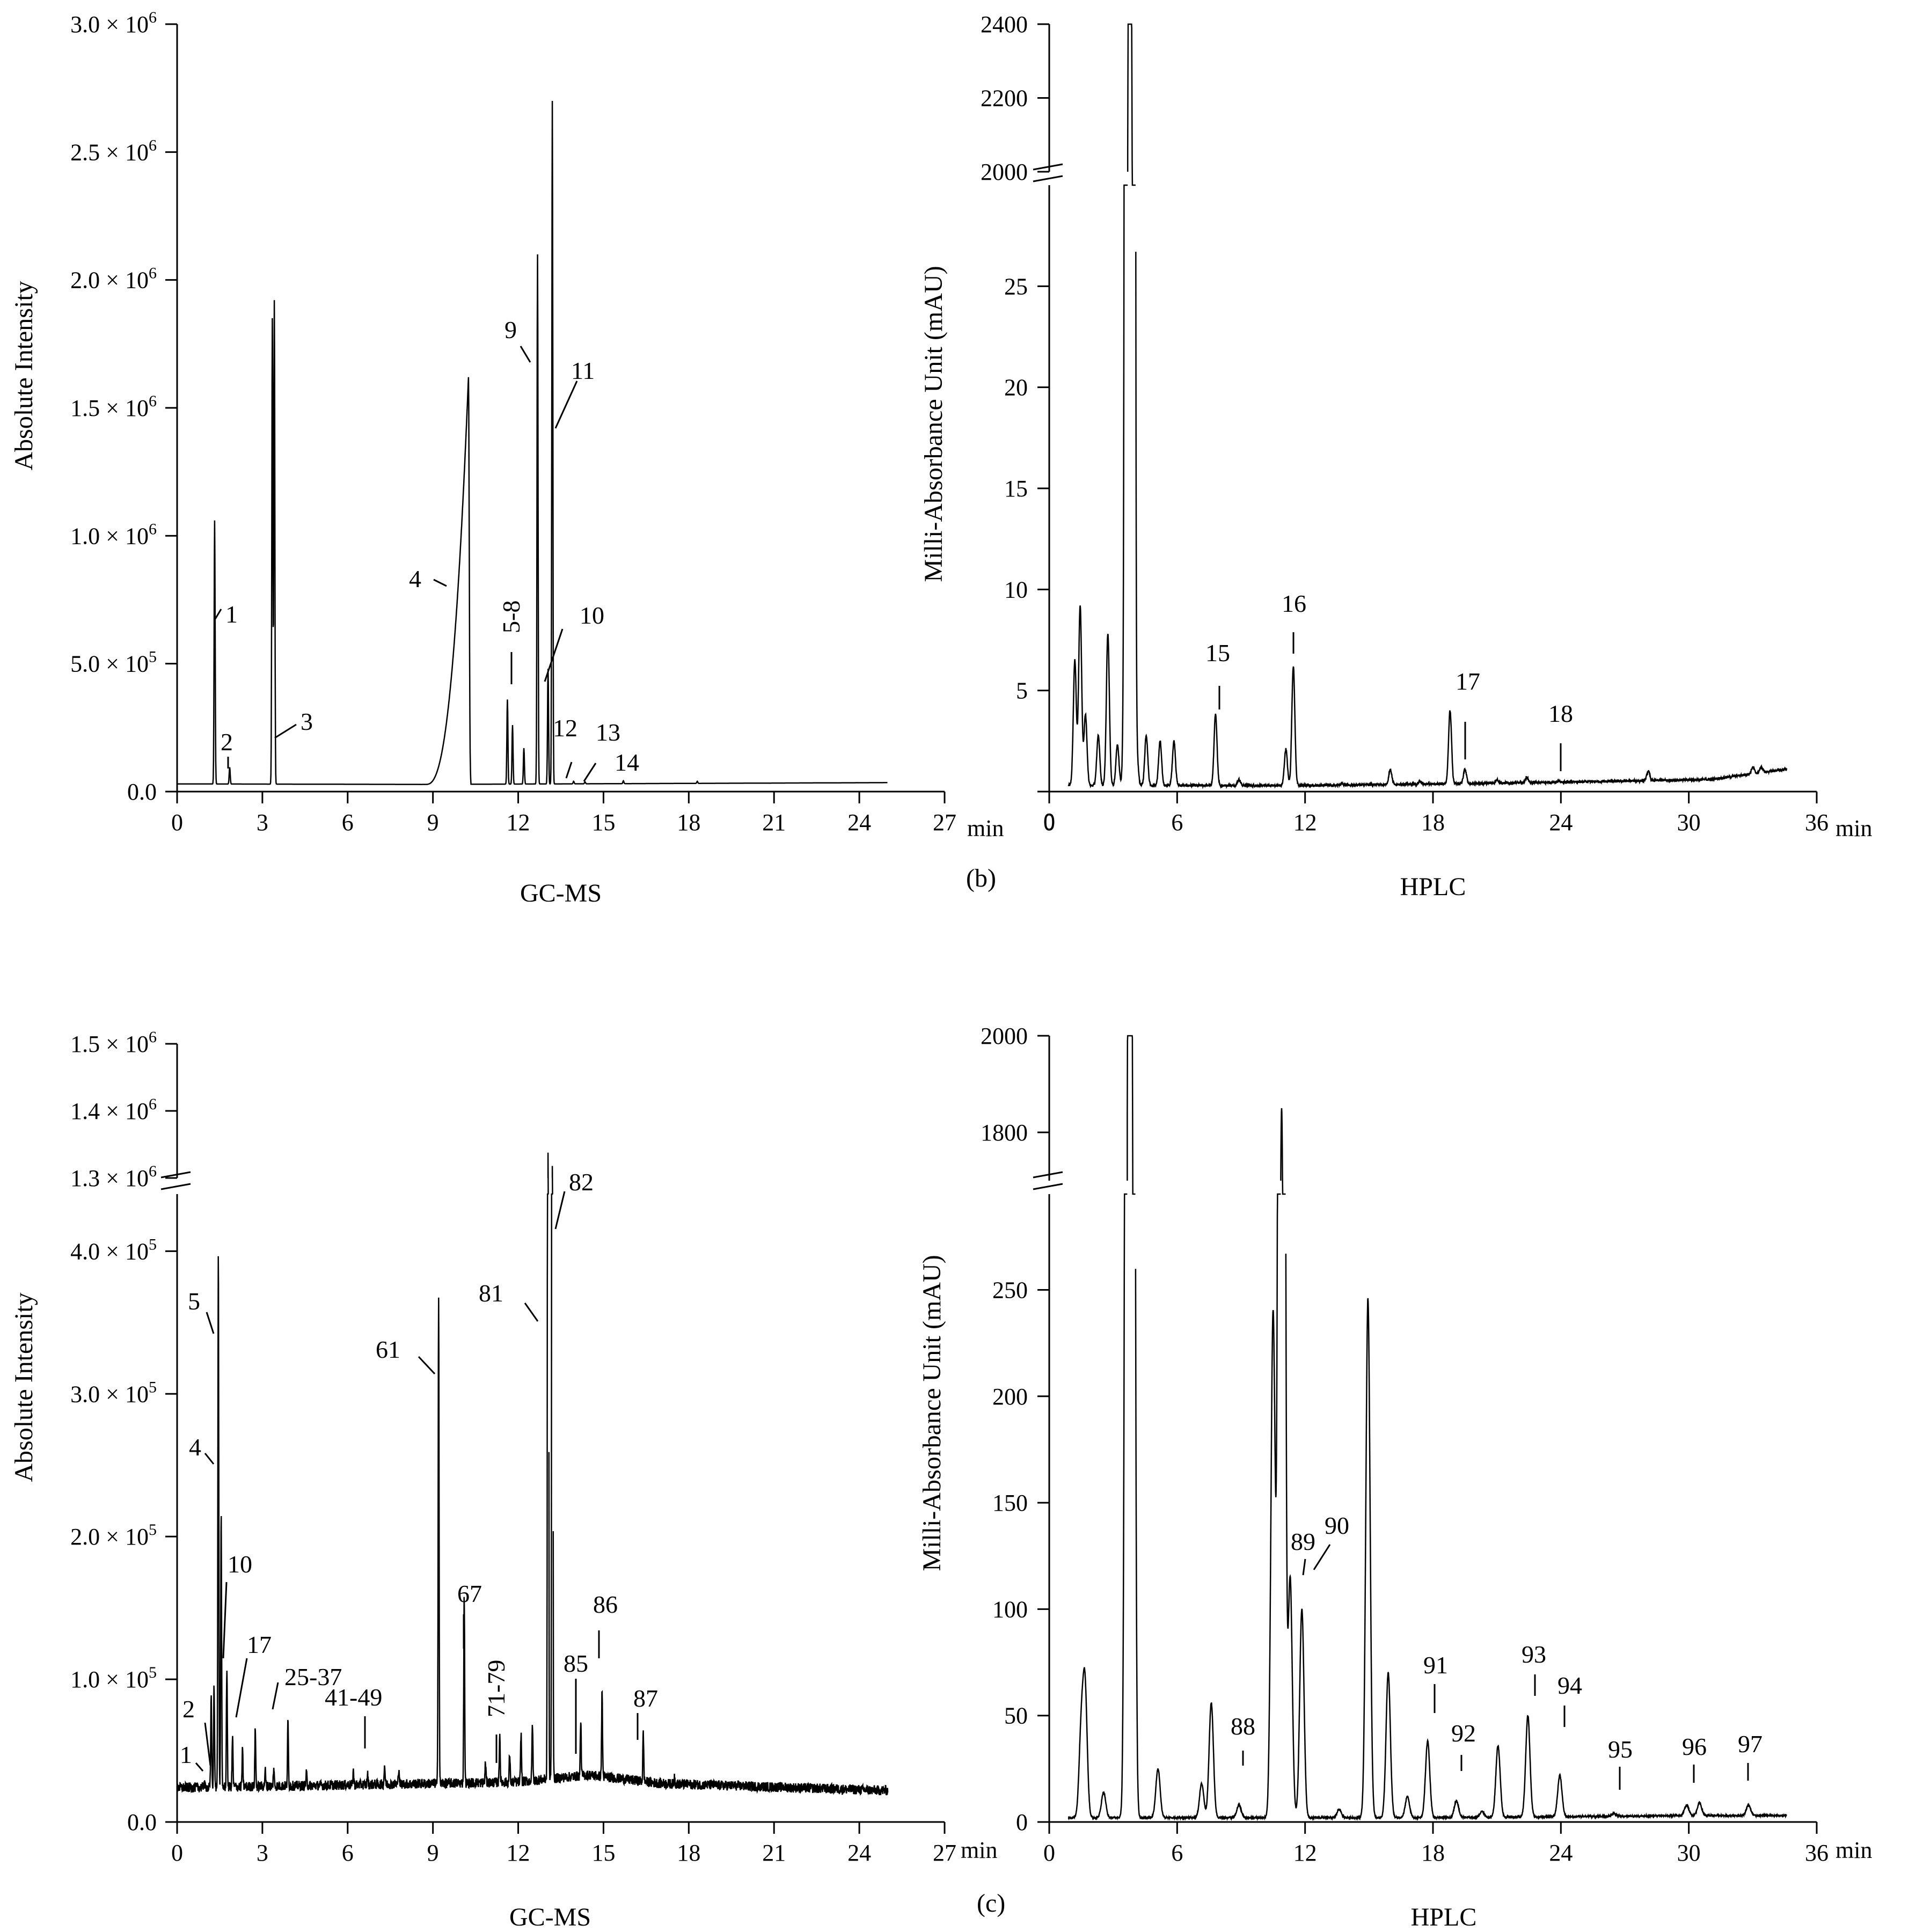 The image size is (1916, 1932). I want to click on panel-label-c: (c), so click(991, 1903).